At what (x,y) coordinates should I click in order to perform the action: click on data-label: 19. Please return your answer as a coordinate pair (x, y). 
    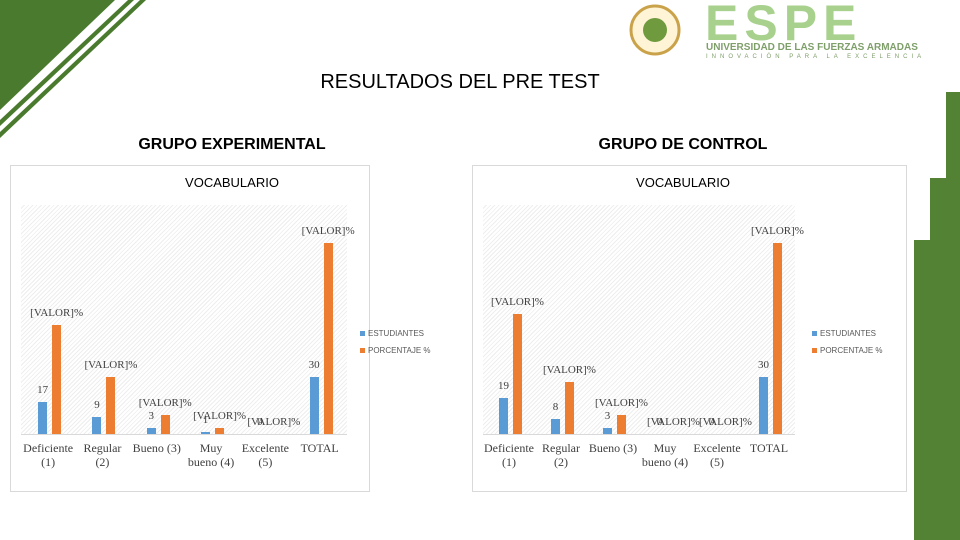
    Looking at the image, I should click on (503, 385).